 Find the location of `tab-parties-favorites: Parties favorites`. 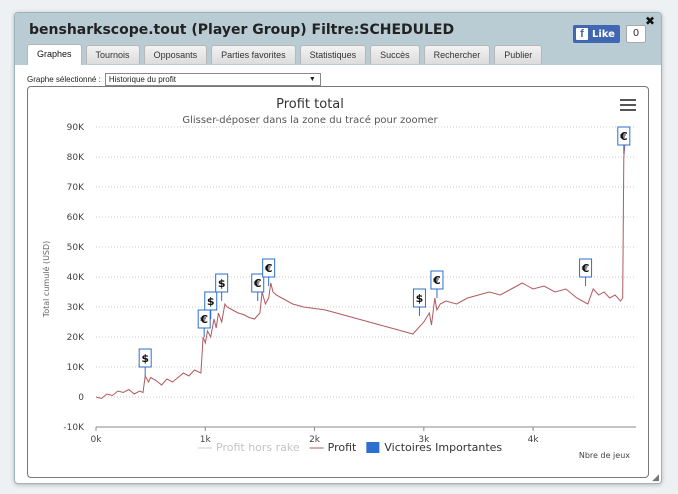

tab-parties-favorites: Parties favorites is located at coordinates (253, 54).